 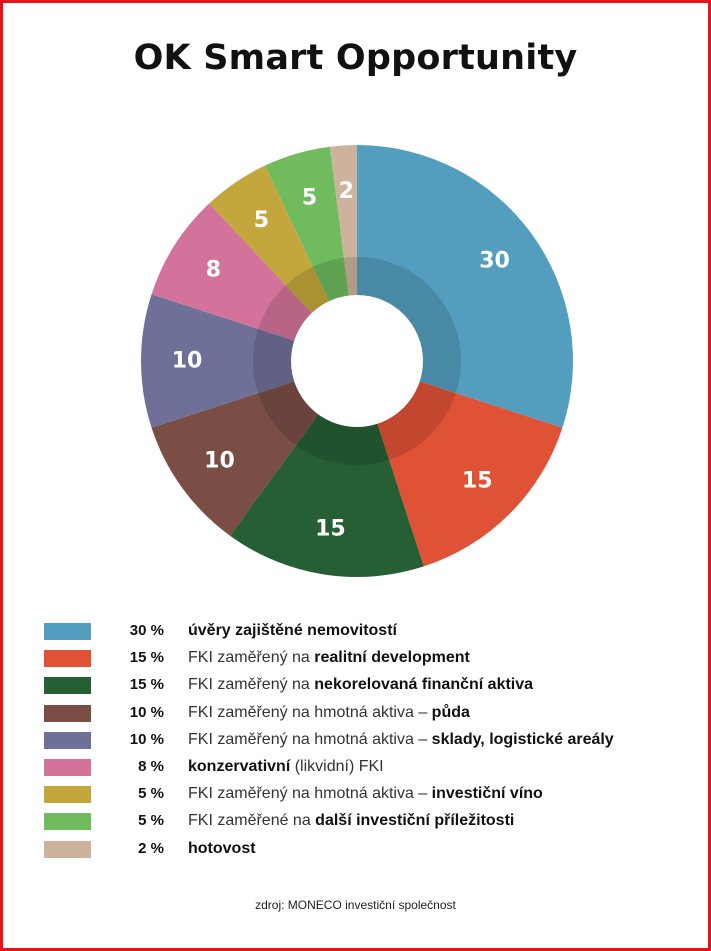 What do you see at coordinates (494, 261) in the screenshot?
I see `slice-label-uvery-zajistene-nemovitosti: 30` at bounding box center [494, 261].